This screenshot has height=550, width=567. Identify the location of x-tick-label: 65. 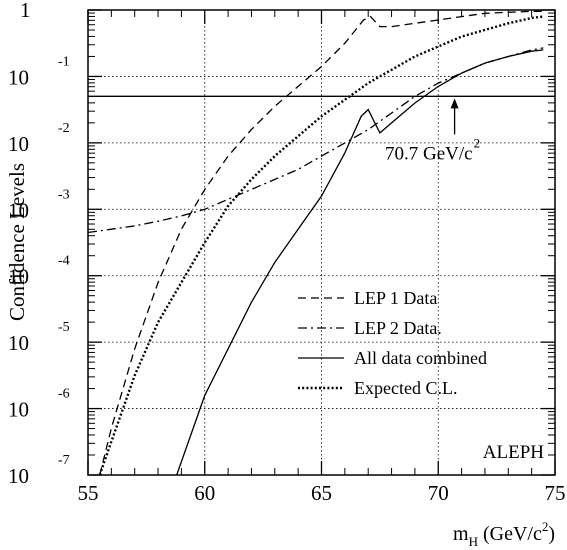
(321, 493).